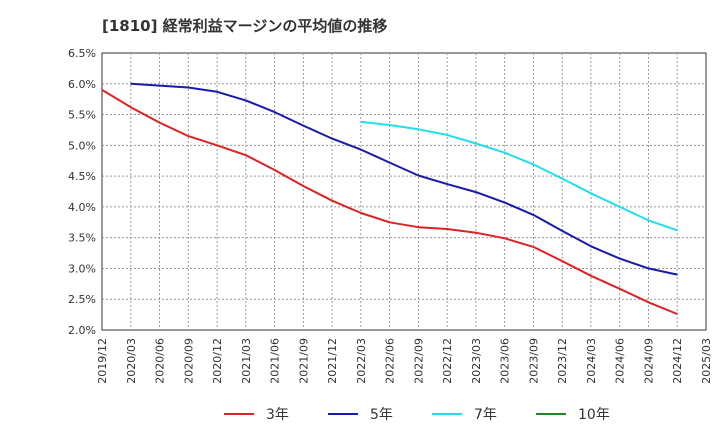  What do you see at coordinates (131, 361) in the screenshot?
I see `x-tick-label: 2020/03` at bounding box center [131, 361].